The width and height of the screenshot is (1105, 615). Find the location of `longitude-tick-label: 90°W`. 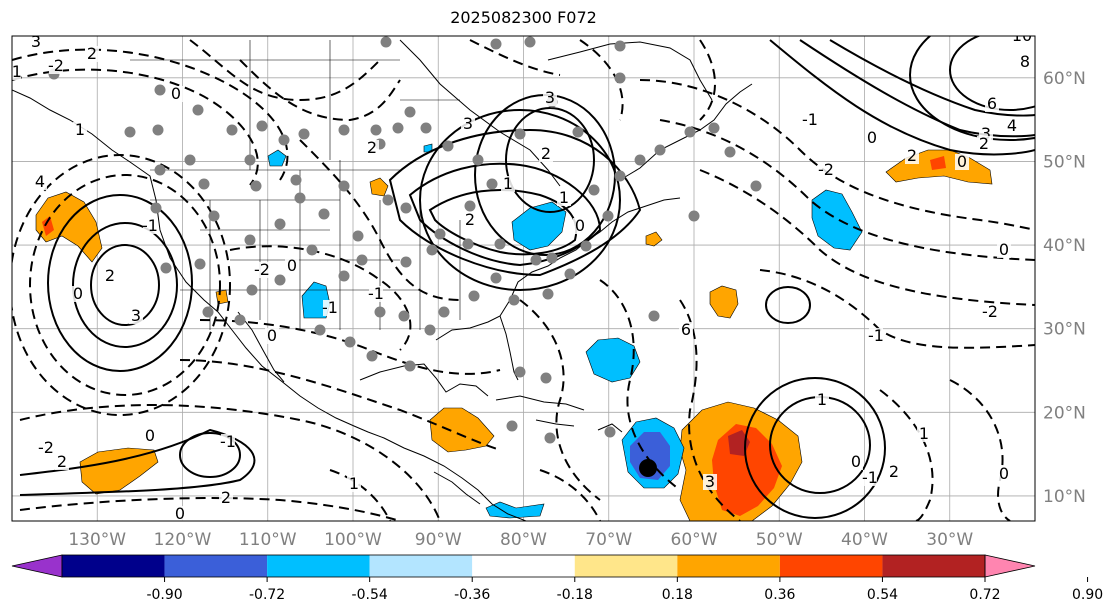

longitude-tick-label: 90°W is located at coordinates (438, 540).